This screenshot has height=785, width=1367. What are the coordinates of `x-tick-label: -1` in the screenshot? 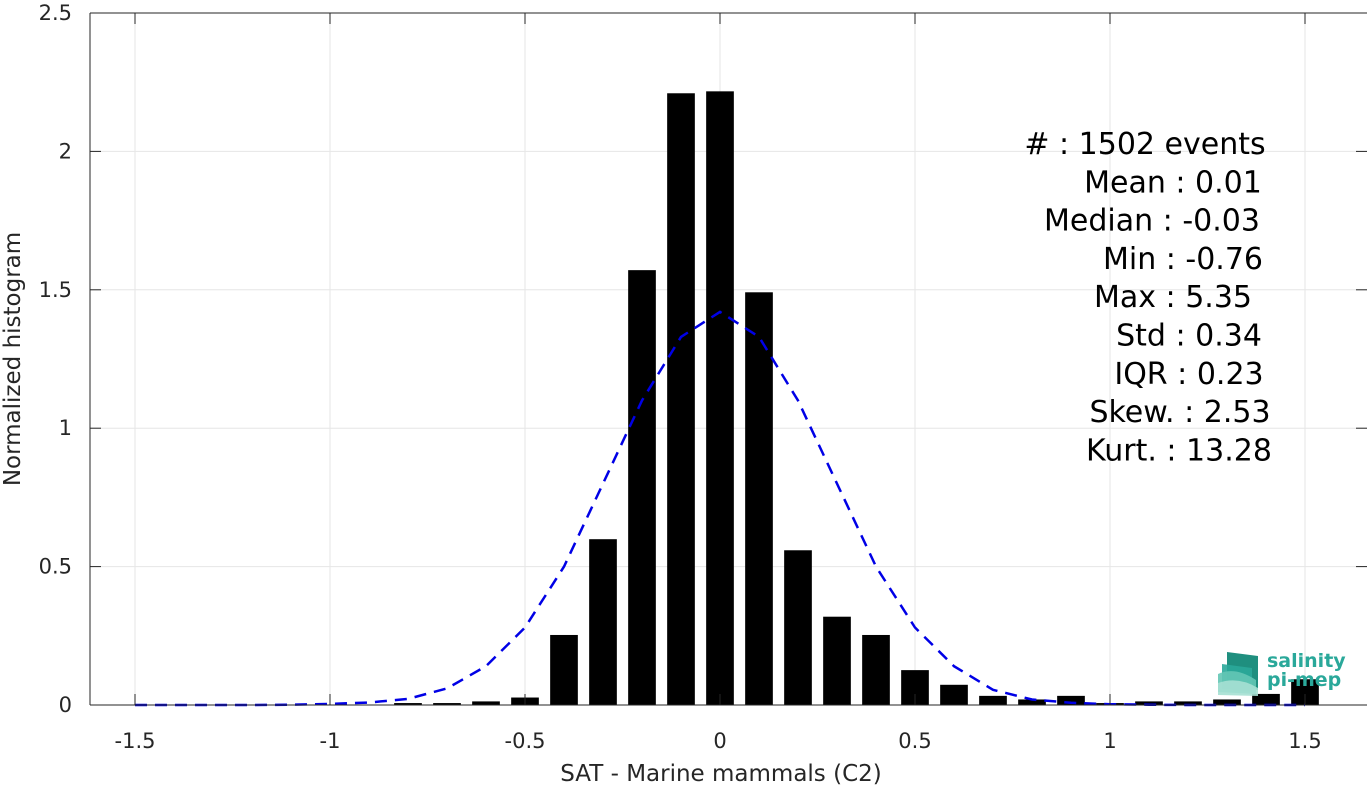 It's located at (330, 741).